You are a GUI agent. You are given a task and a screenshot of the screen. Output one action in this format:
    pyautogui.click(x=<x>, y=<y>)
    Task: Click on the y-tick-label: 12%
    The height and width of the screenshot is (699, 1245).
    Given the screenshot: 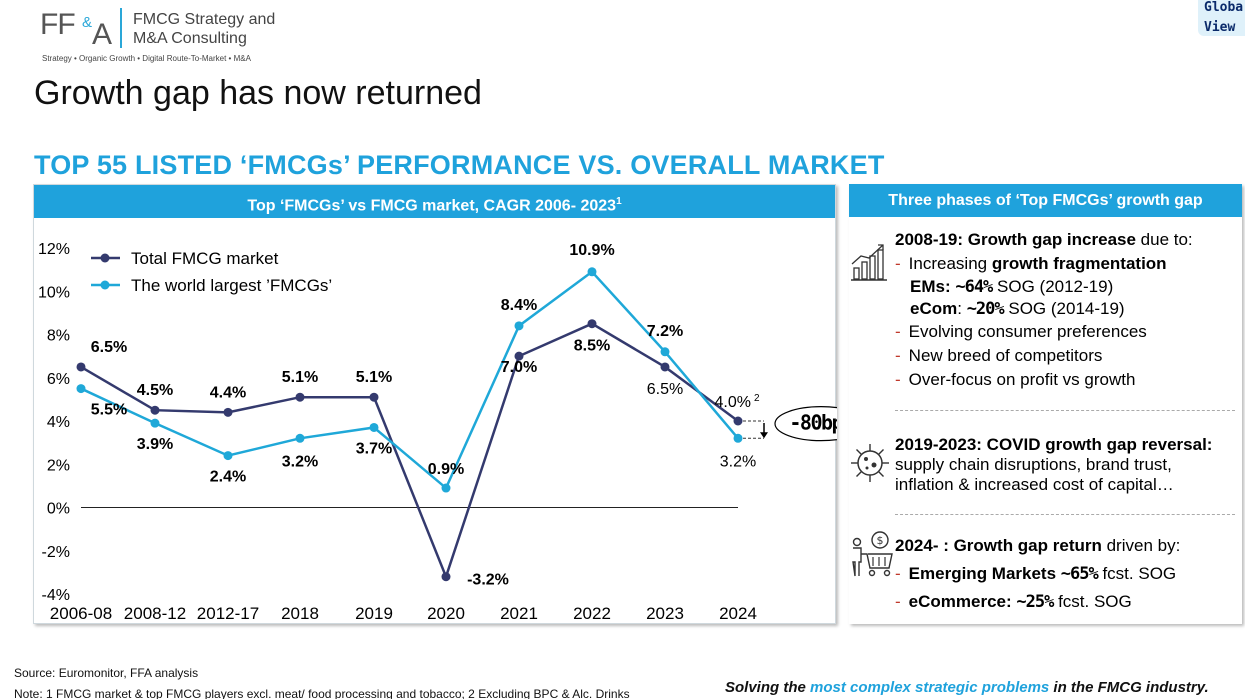 What is the action you would take?
    pyautogui.click(x=54, y=249)
    